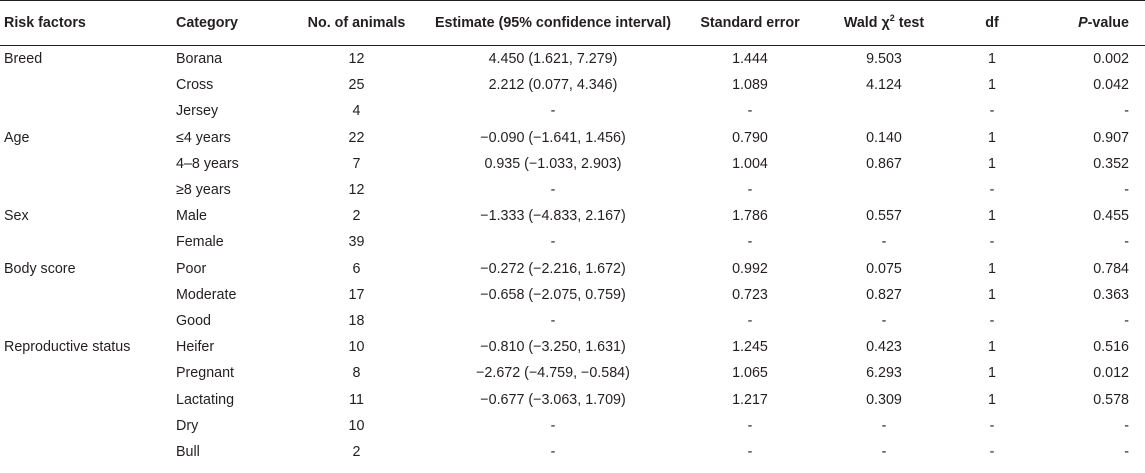 The height and width of the screenshot is (473, 1145). What do you see at coordinates (553, 294) in the screenshot?
I see `cell-estimate: −0.658 (−2.075, 0.759)` at bounding box center [553, 294].